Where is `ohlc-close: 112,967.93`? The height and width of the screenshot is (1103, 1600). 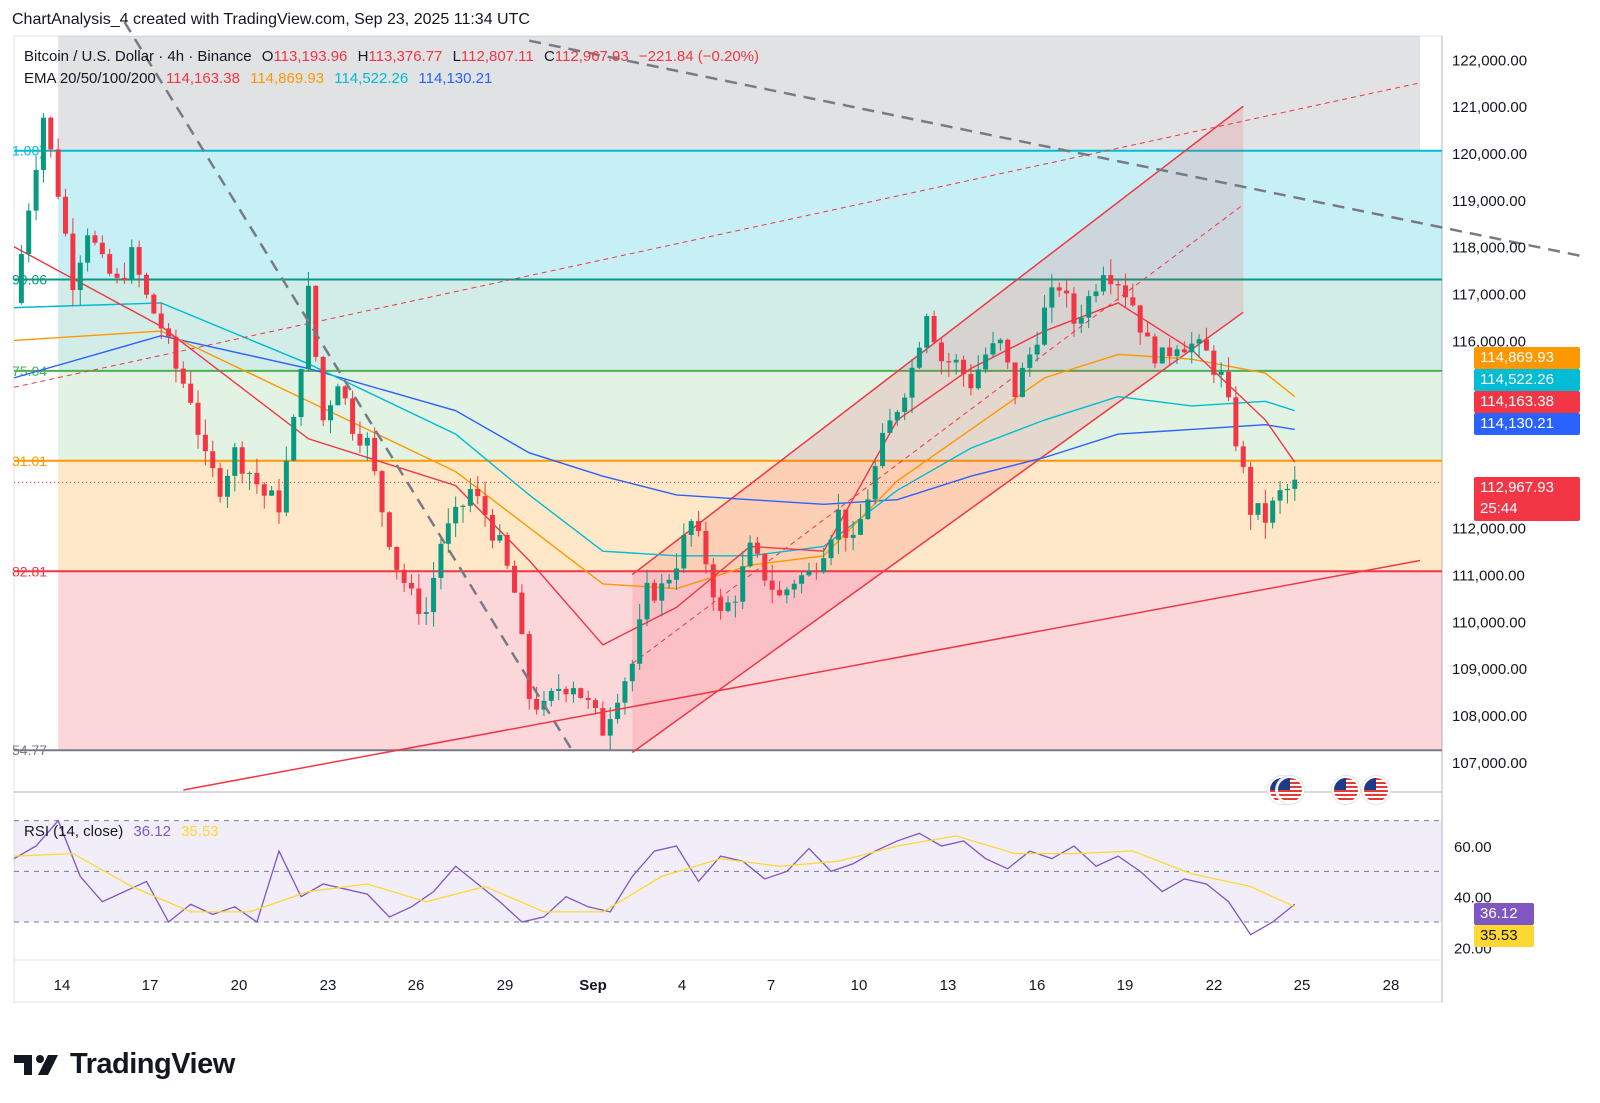 ohlc-close: 112,967.93 is located at coordinates (591, 56).